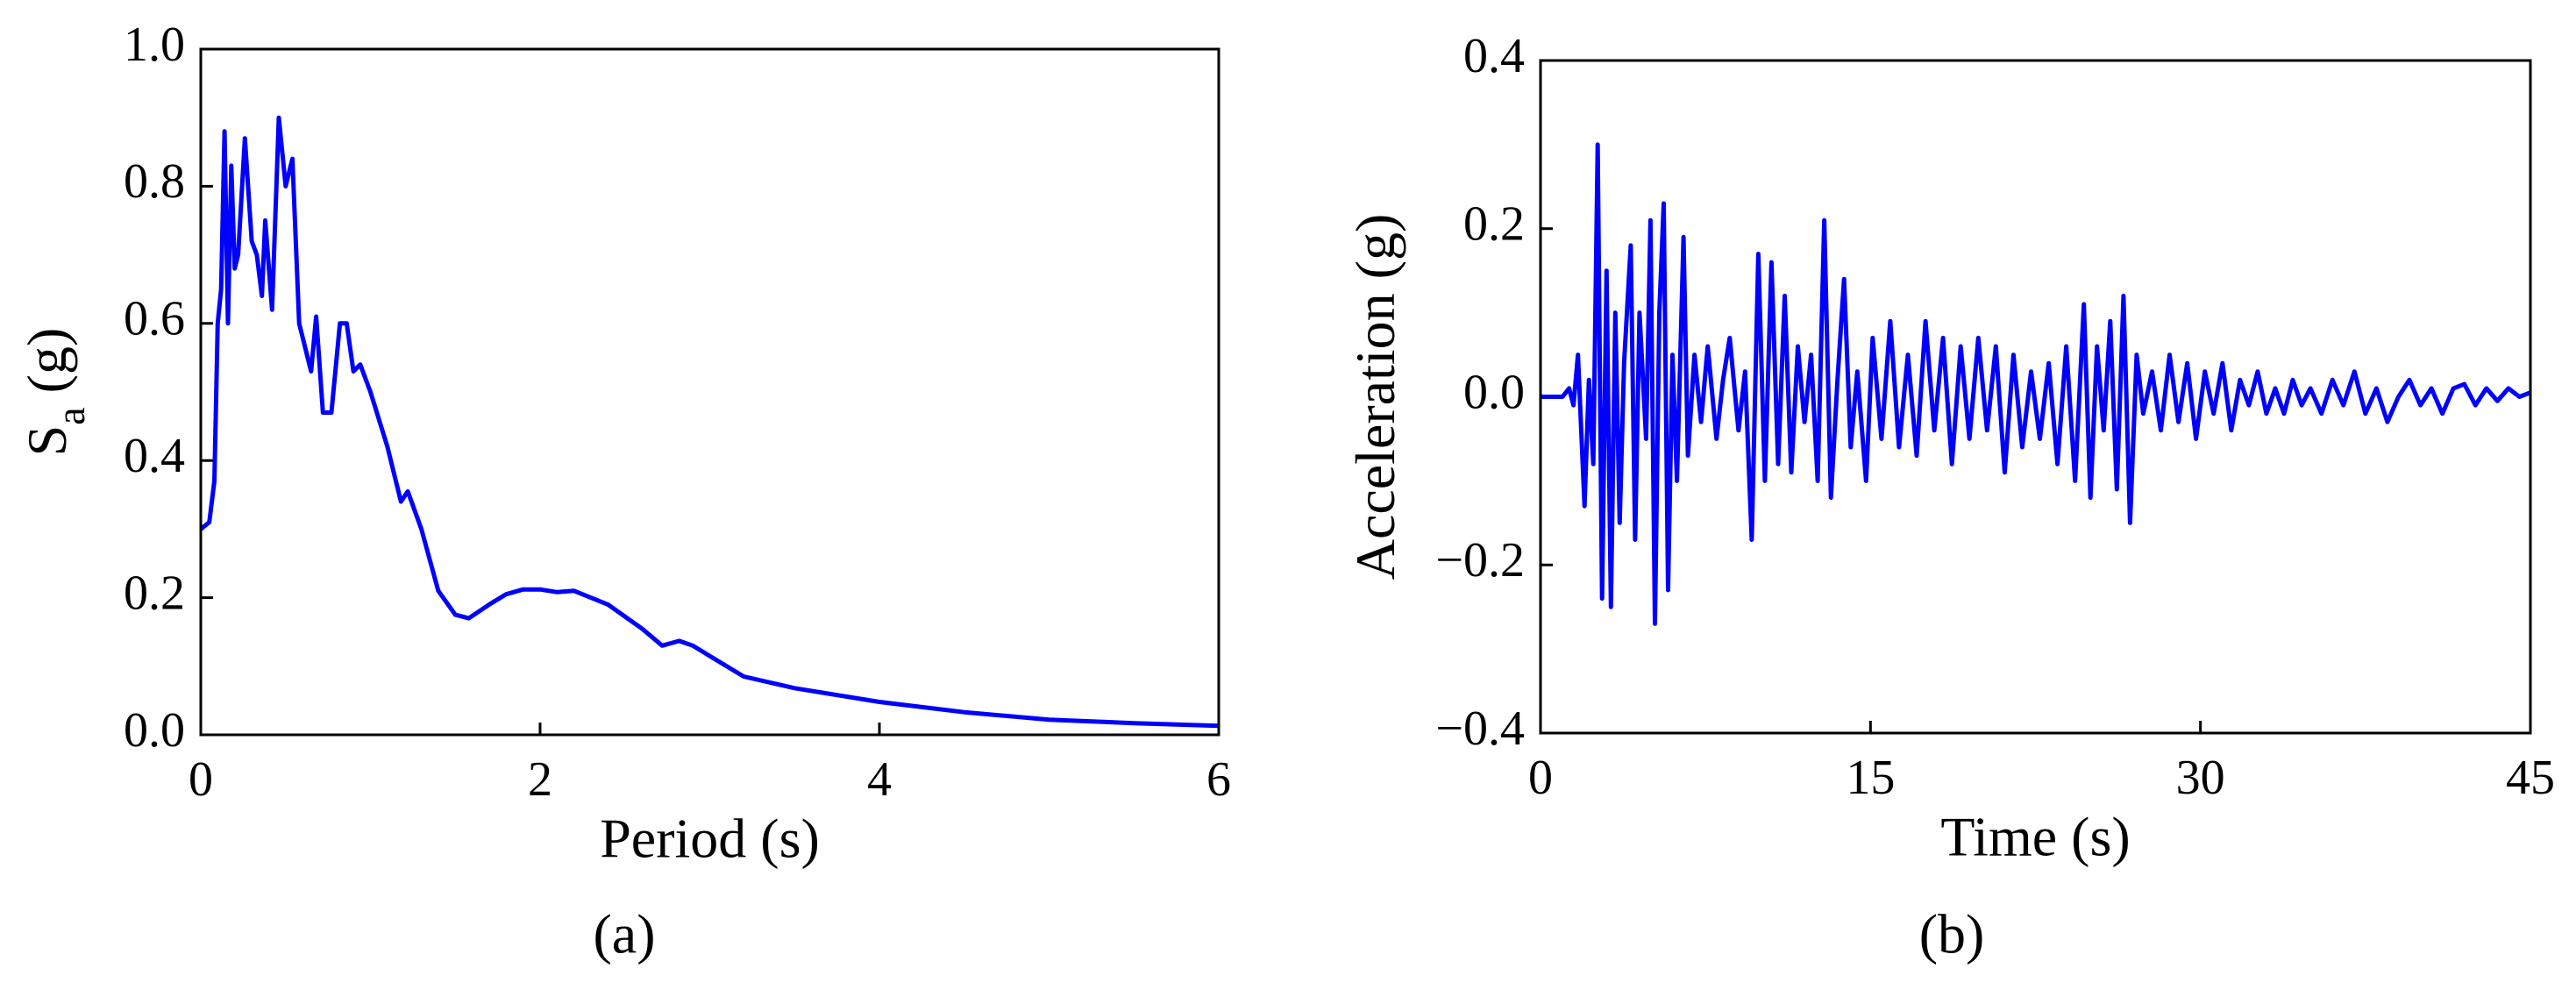  I want to click on x-axis-label: Time (s), so click(2035, 837).